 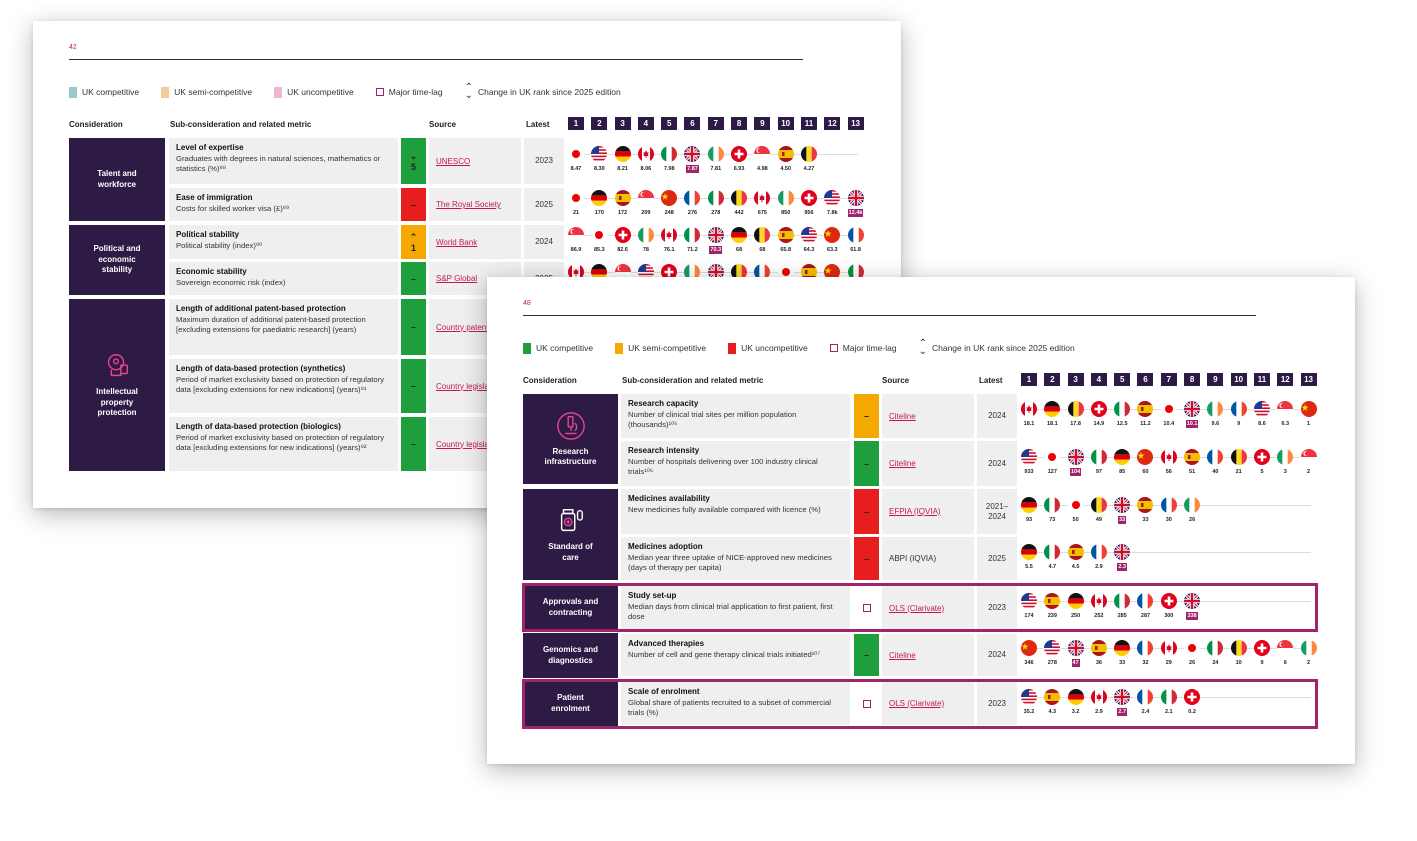 I want to click on country-value: 70.3, so click(x=716, y=250).